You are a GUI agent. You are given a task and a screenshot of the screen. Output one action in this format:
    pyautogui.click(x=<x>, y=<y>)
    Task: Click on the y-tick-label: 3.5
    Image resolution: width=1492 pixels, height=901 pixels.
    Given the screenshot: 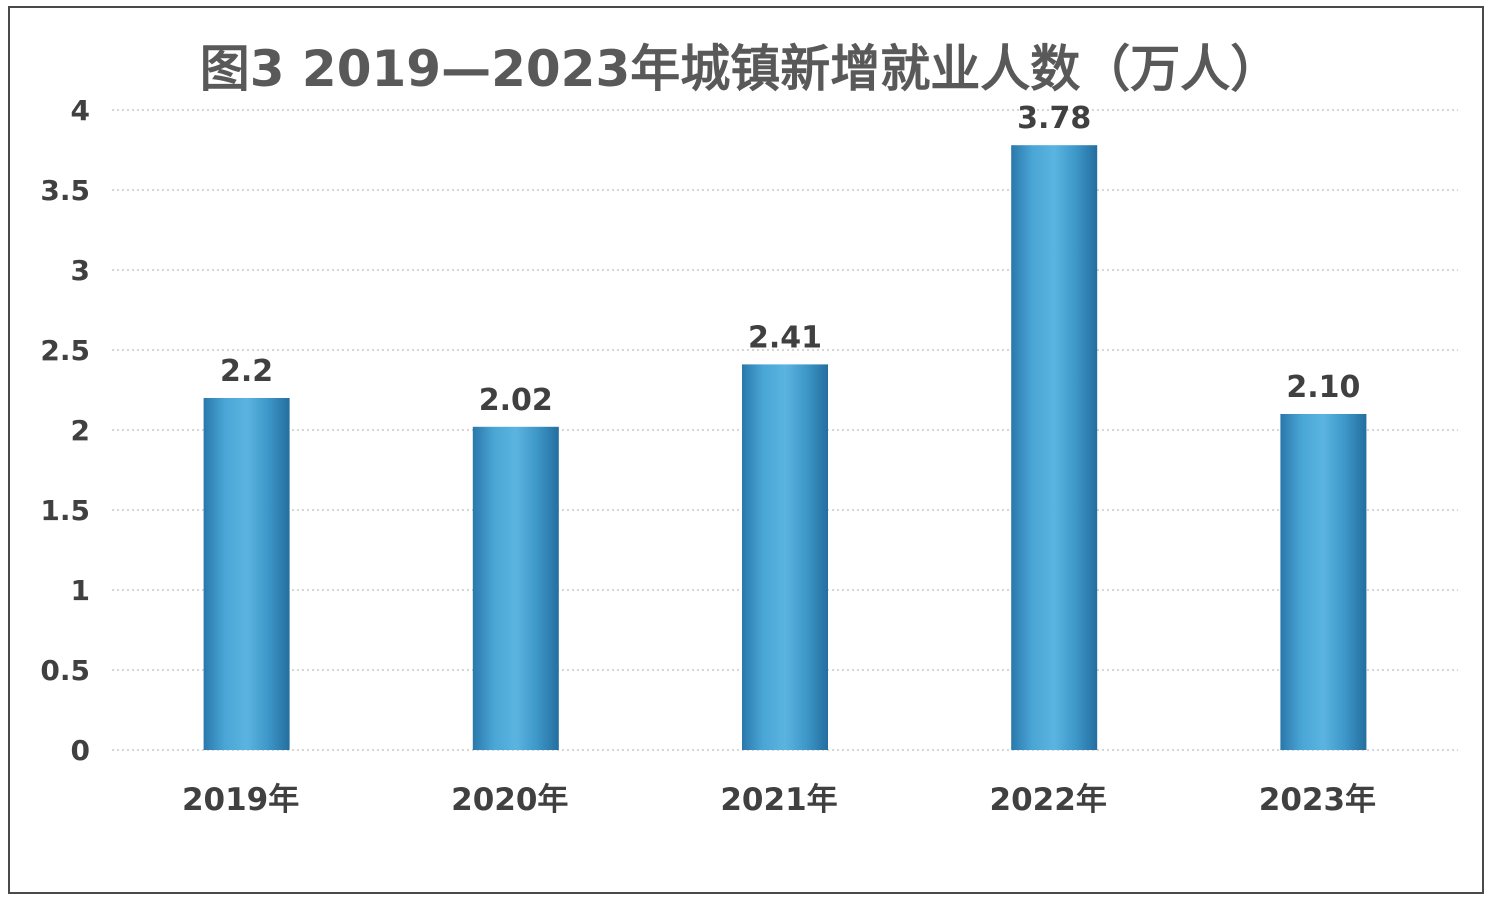 What is the action you would take?
    pyautogui.click(x=65, y=190)
    